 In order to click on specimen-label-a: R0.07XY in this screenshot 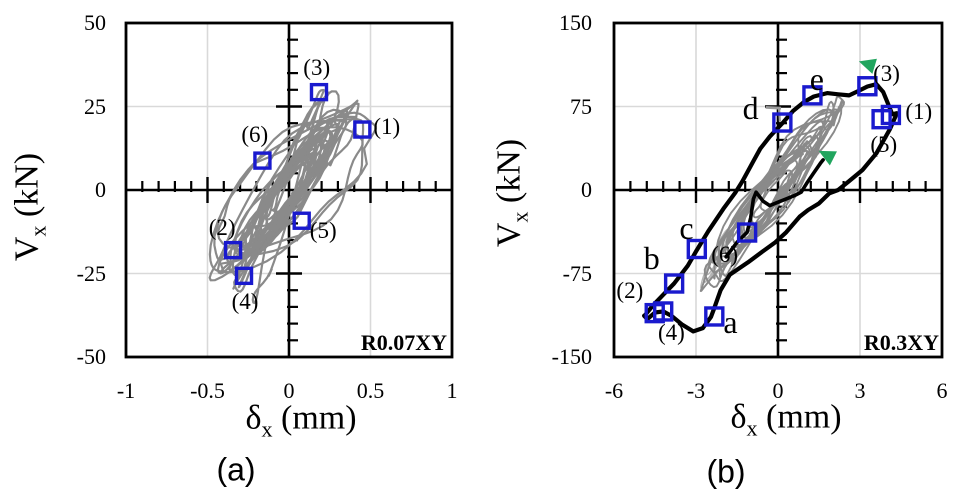, I will do `click(403, 342)`.